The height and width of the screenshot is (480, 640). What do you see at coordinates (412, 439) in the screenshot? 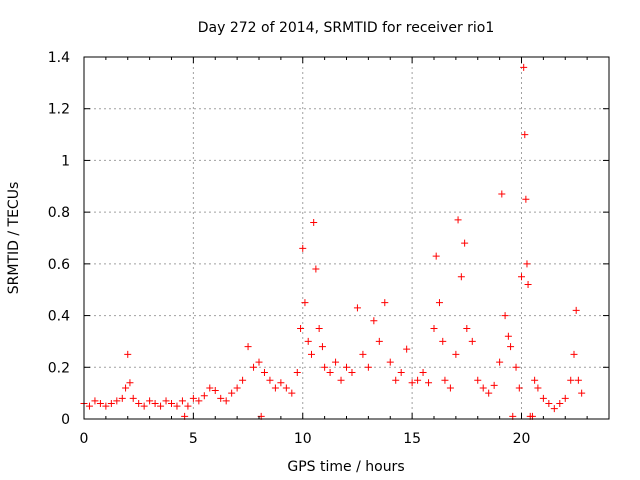
I see `x-tick-label: 15` at bounding box center [412, 439].